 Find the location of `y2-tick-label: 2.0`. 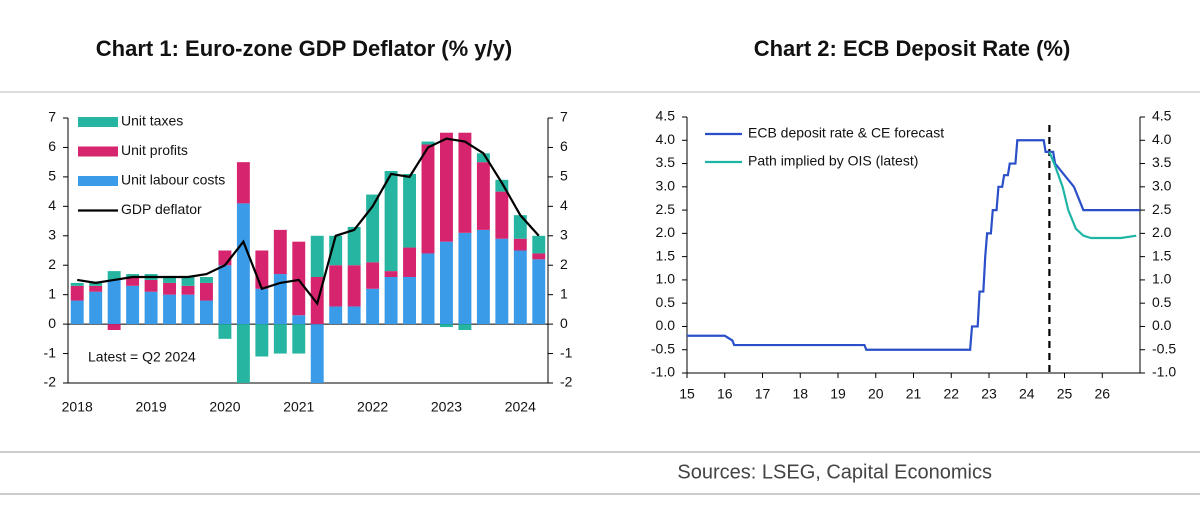

y2-tick-label: 2.0 is located at coordinates (1162, 232).